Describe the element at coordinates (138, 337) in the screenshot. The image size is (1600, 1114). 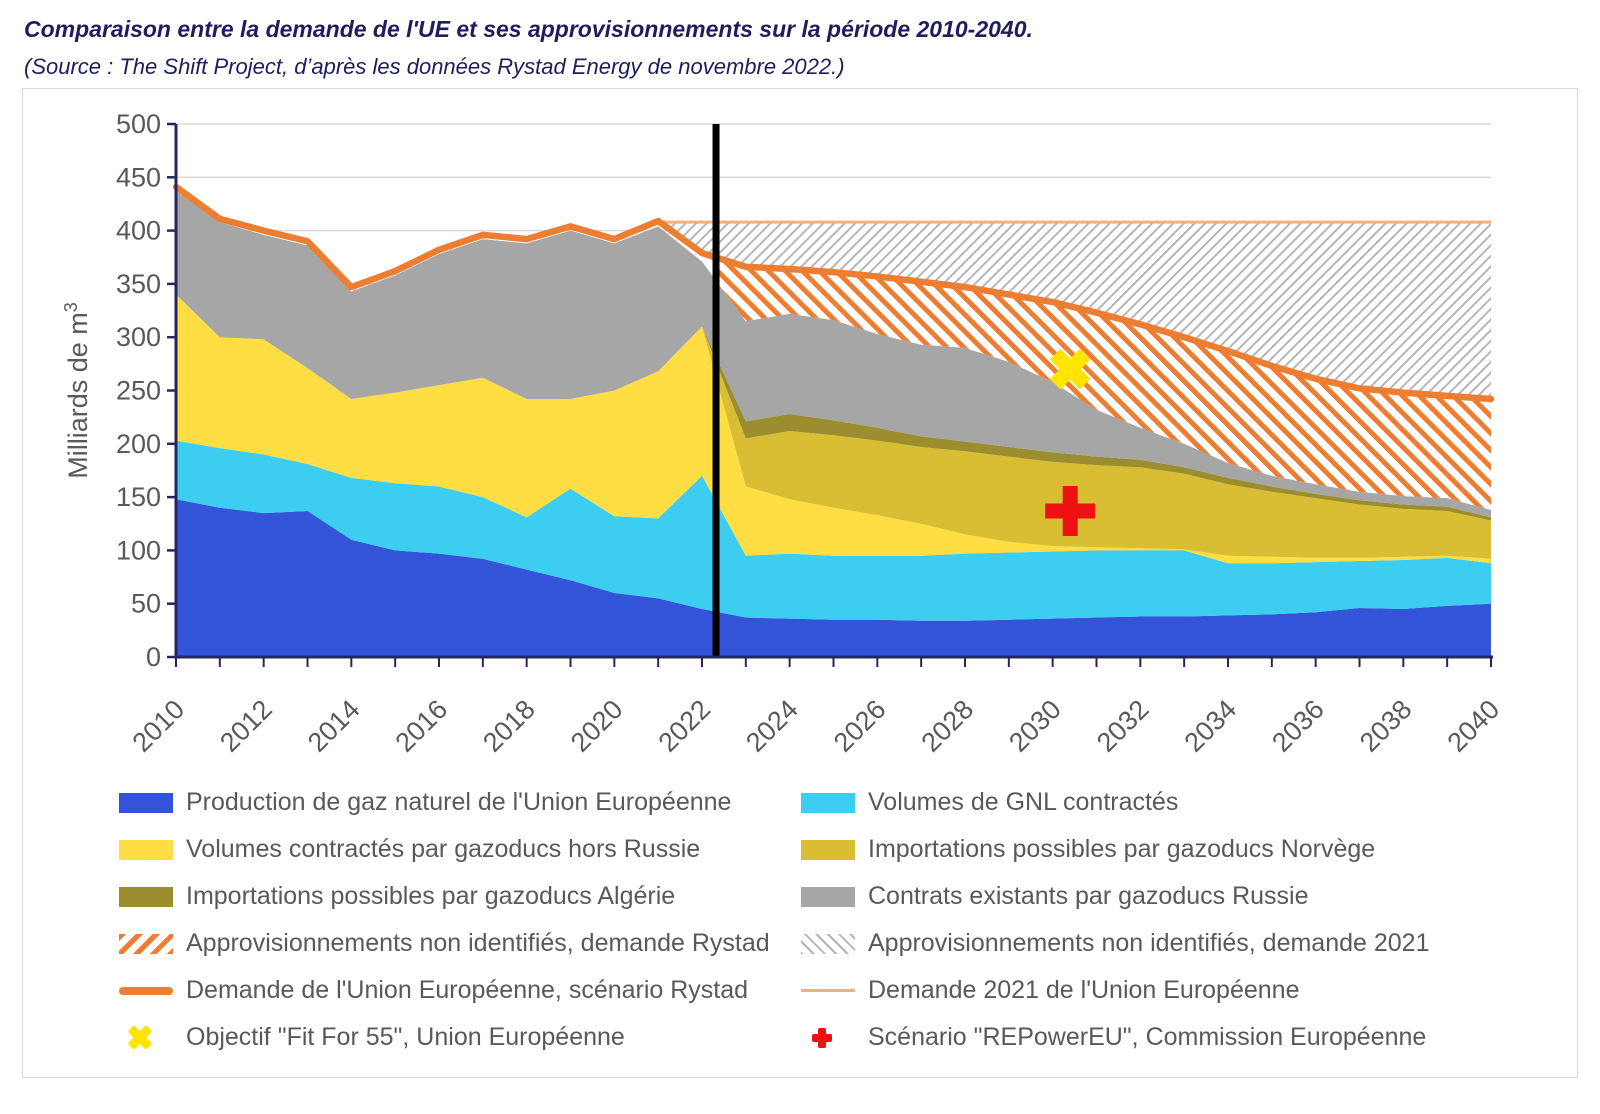
I see `svg-text: 300` at that location.